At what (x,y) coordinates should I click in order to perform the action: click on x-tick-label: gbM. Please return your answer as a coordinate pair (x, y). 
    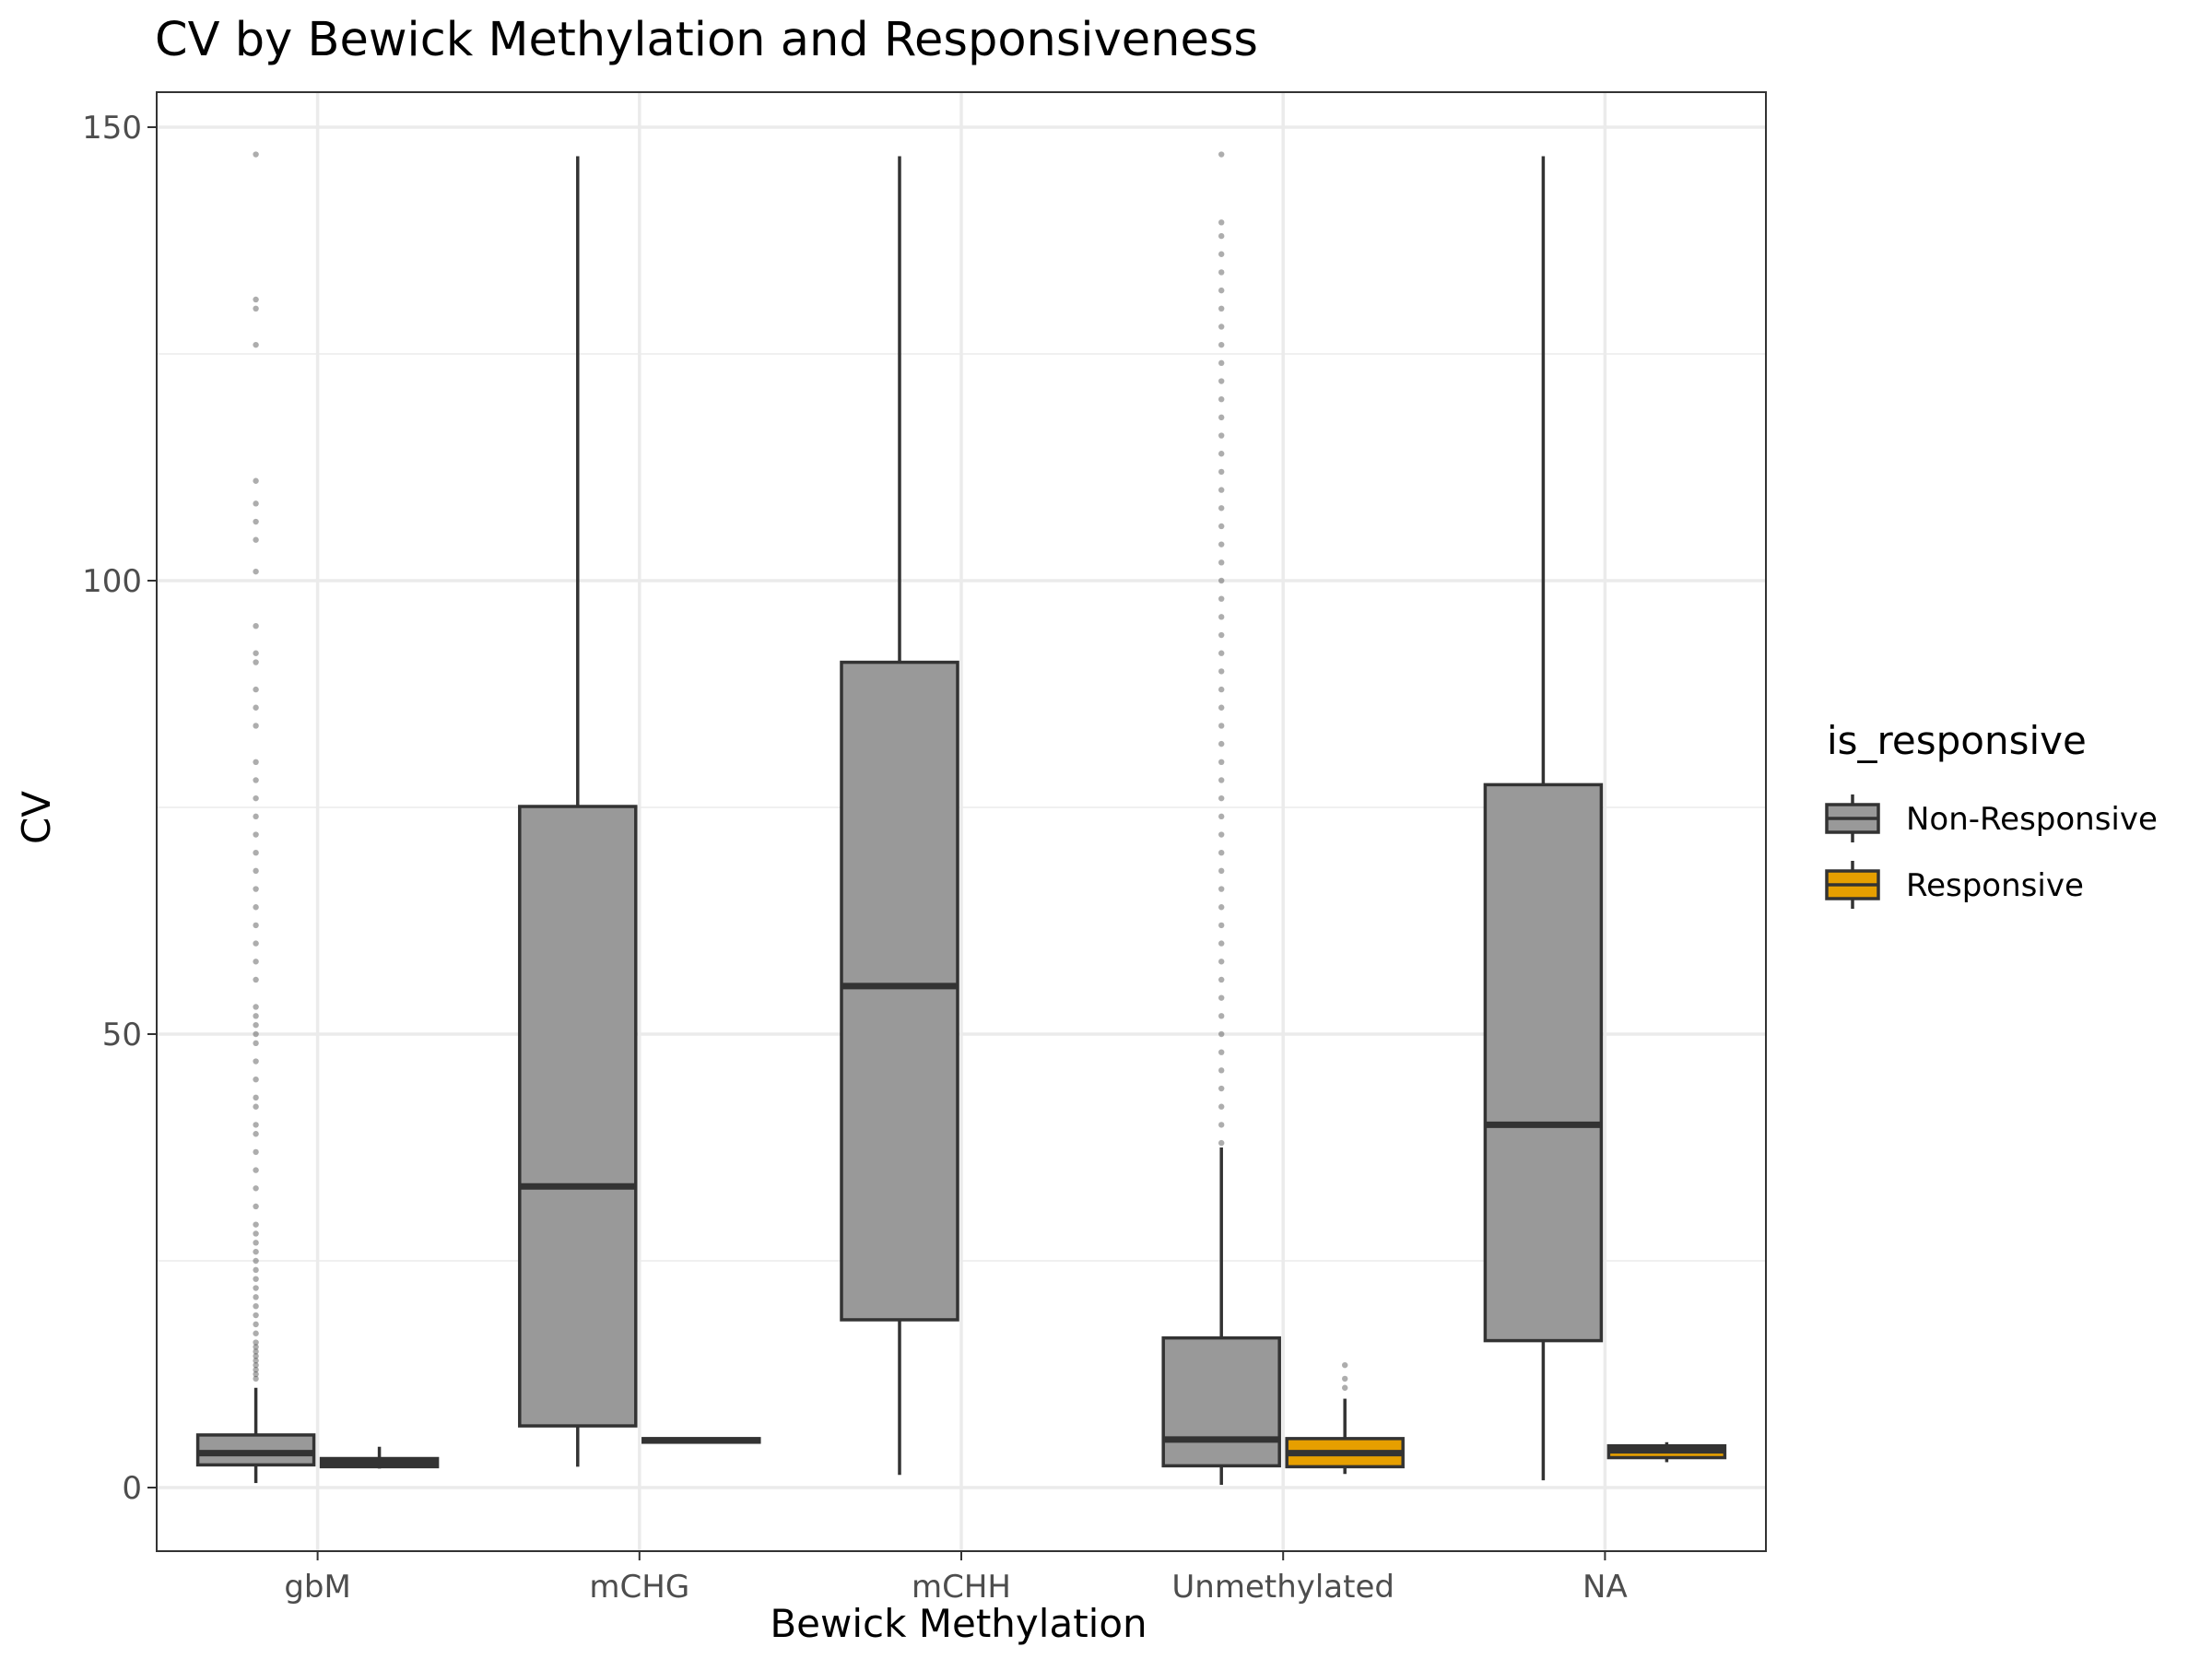
    Looking at the image, I should click on (317, 1587).